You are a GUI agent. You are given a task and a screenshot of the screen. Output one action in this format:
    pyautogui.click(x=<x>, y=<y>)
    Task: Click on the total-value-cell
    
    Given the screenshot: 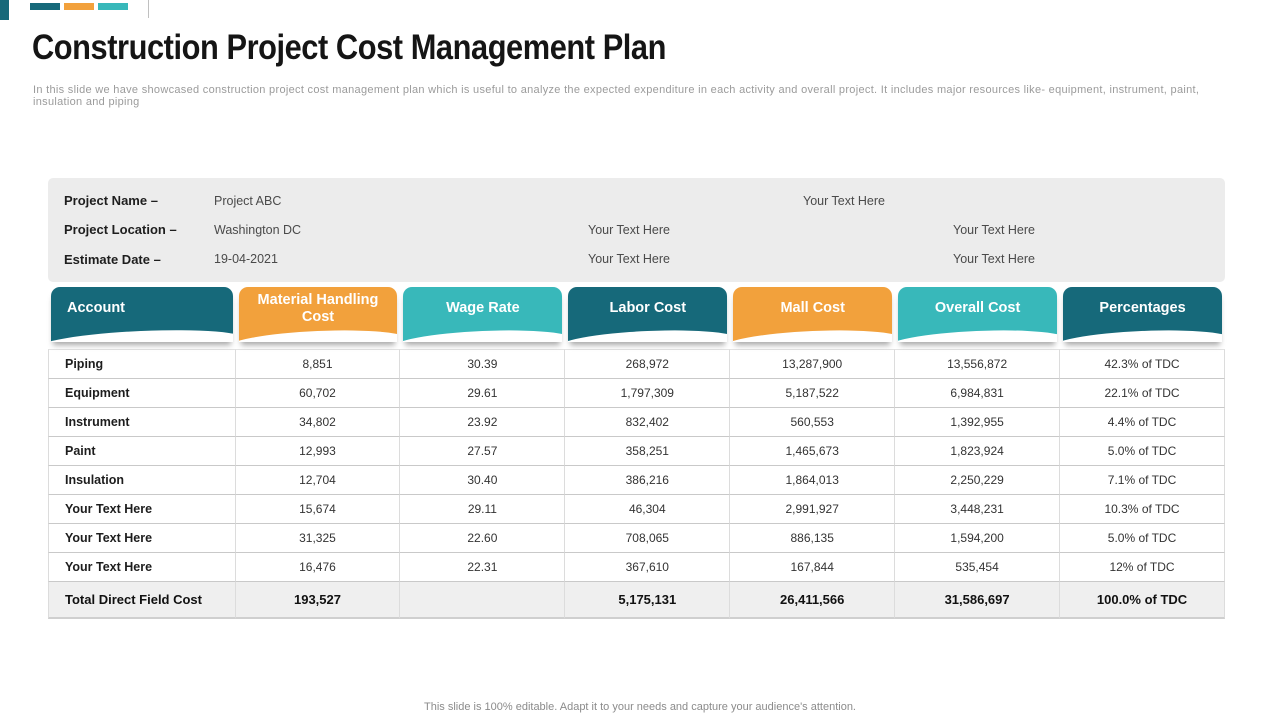 What is the action you would take?
    pyautogui.click(x=483, y=600)
    